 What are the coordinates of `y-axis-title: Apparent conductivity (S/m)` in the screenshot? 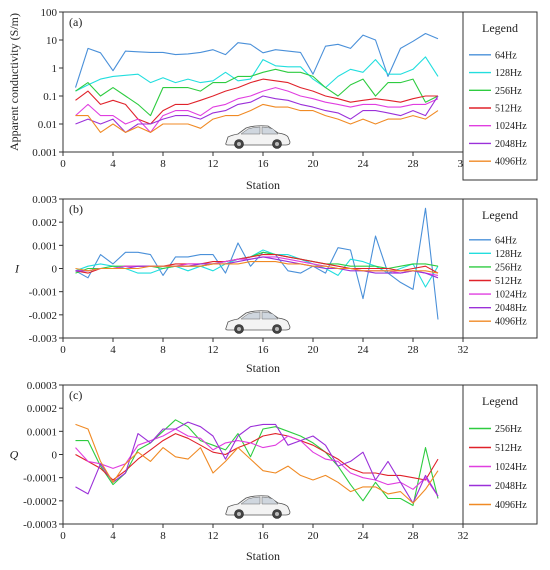 It's located at (14, 82).